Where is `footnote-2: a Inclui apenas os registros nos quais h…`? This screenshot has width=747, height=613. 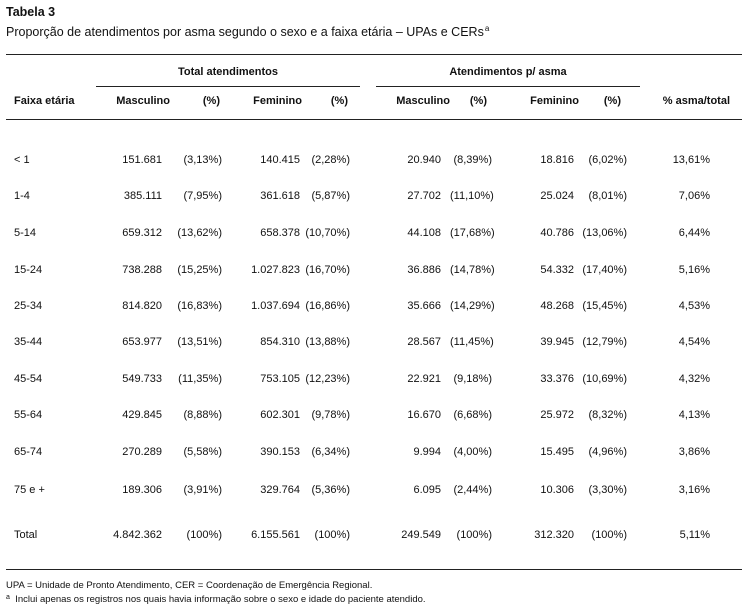 footnote-2: a Inclui apenas os registros nos quais h… is located at coordinates (216, 599).